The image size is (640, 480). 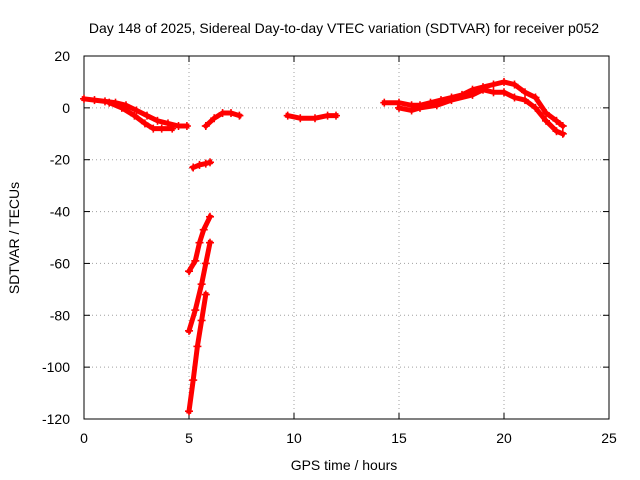 What do you see at coordinates (504, 438) in the screenshot?
I see `x-tick-label: 20` at bounding box center [504, 438].